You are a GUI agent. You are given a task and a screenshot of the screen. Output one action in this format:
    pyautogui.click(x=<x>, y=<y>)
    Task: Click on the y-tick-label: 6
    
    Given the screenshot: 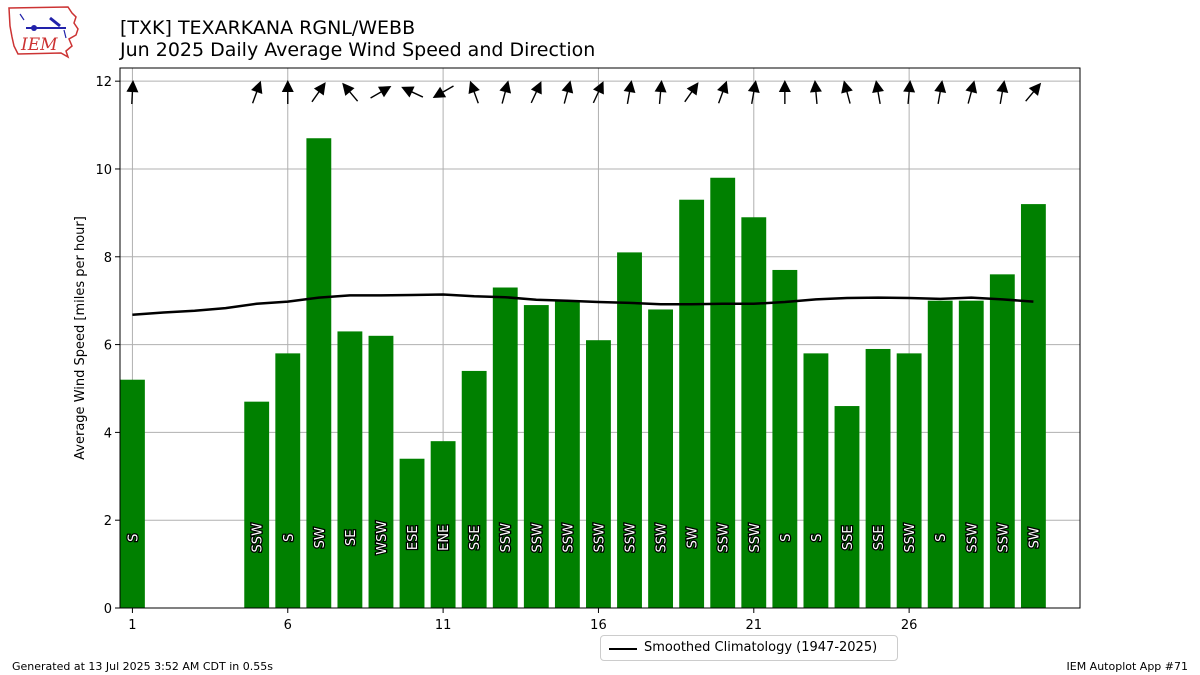 What is the action you would take?
    pyautogui.click(x=108, y=346)
    